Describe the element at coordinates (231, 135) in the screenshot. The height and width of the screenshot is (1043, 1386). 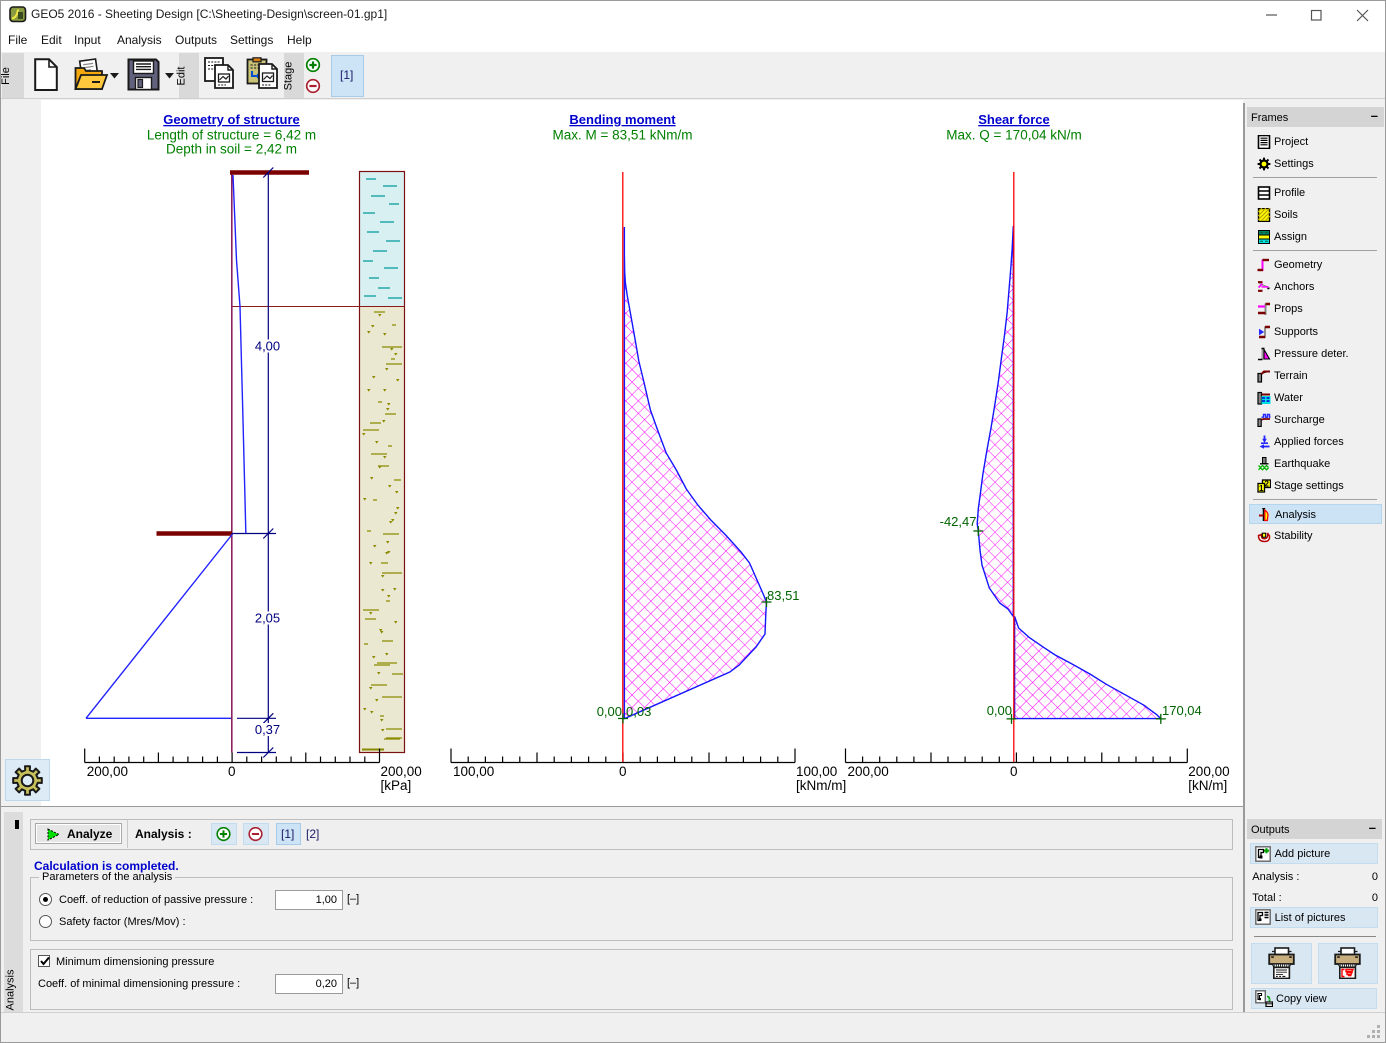
I see `svg-text: Length of structure = 6,42 m` at that location.